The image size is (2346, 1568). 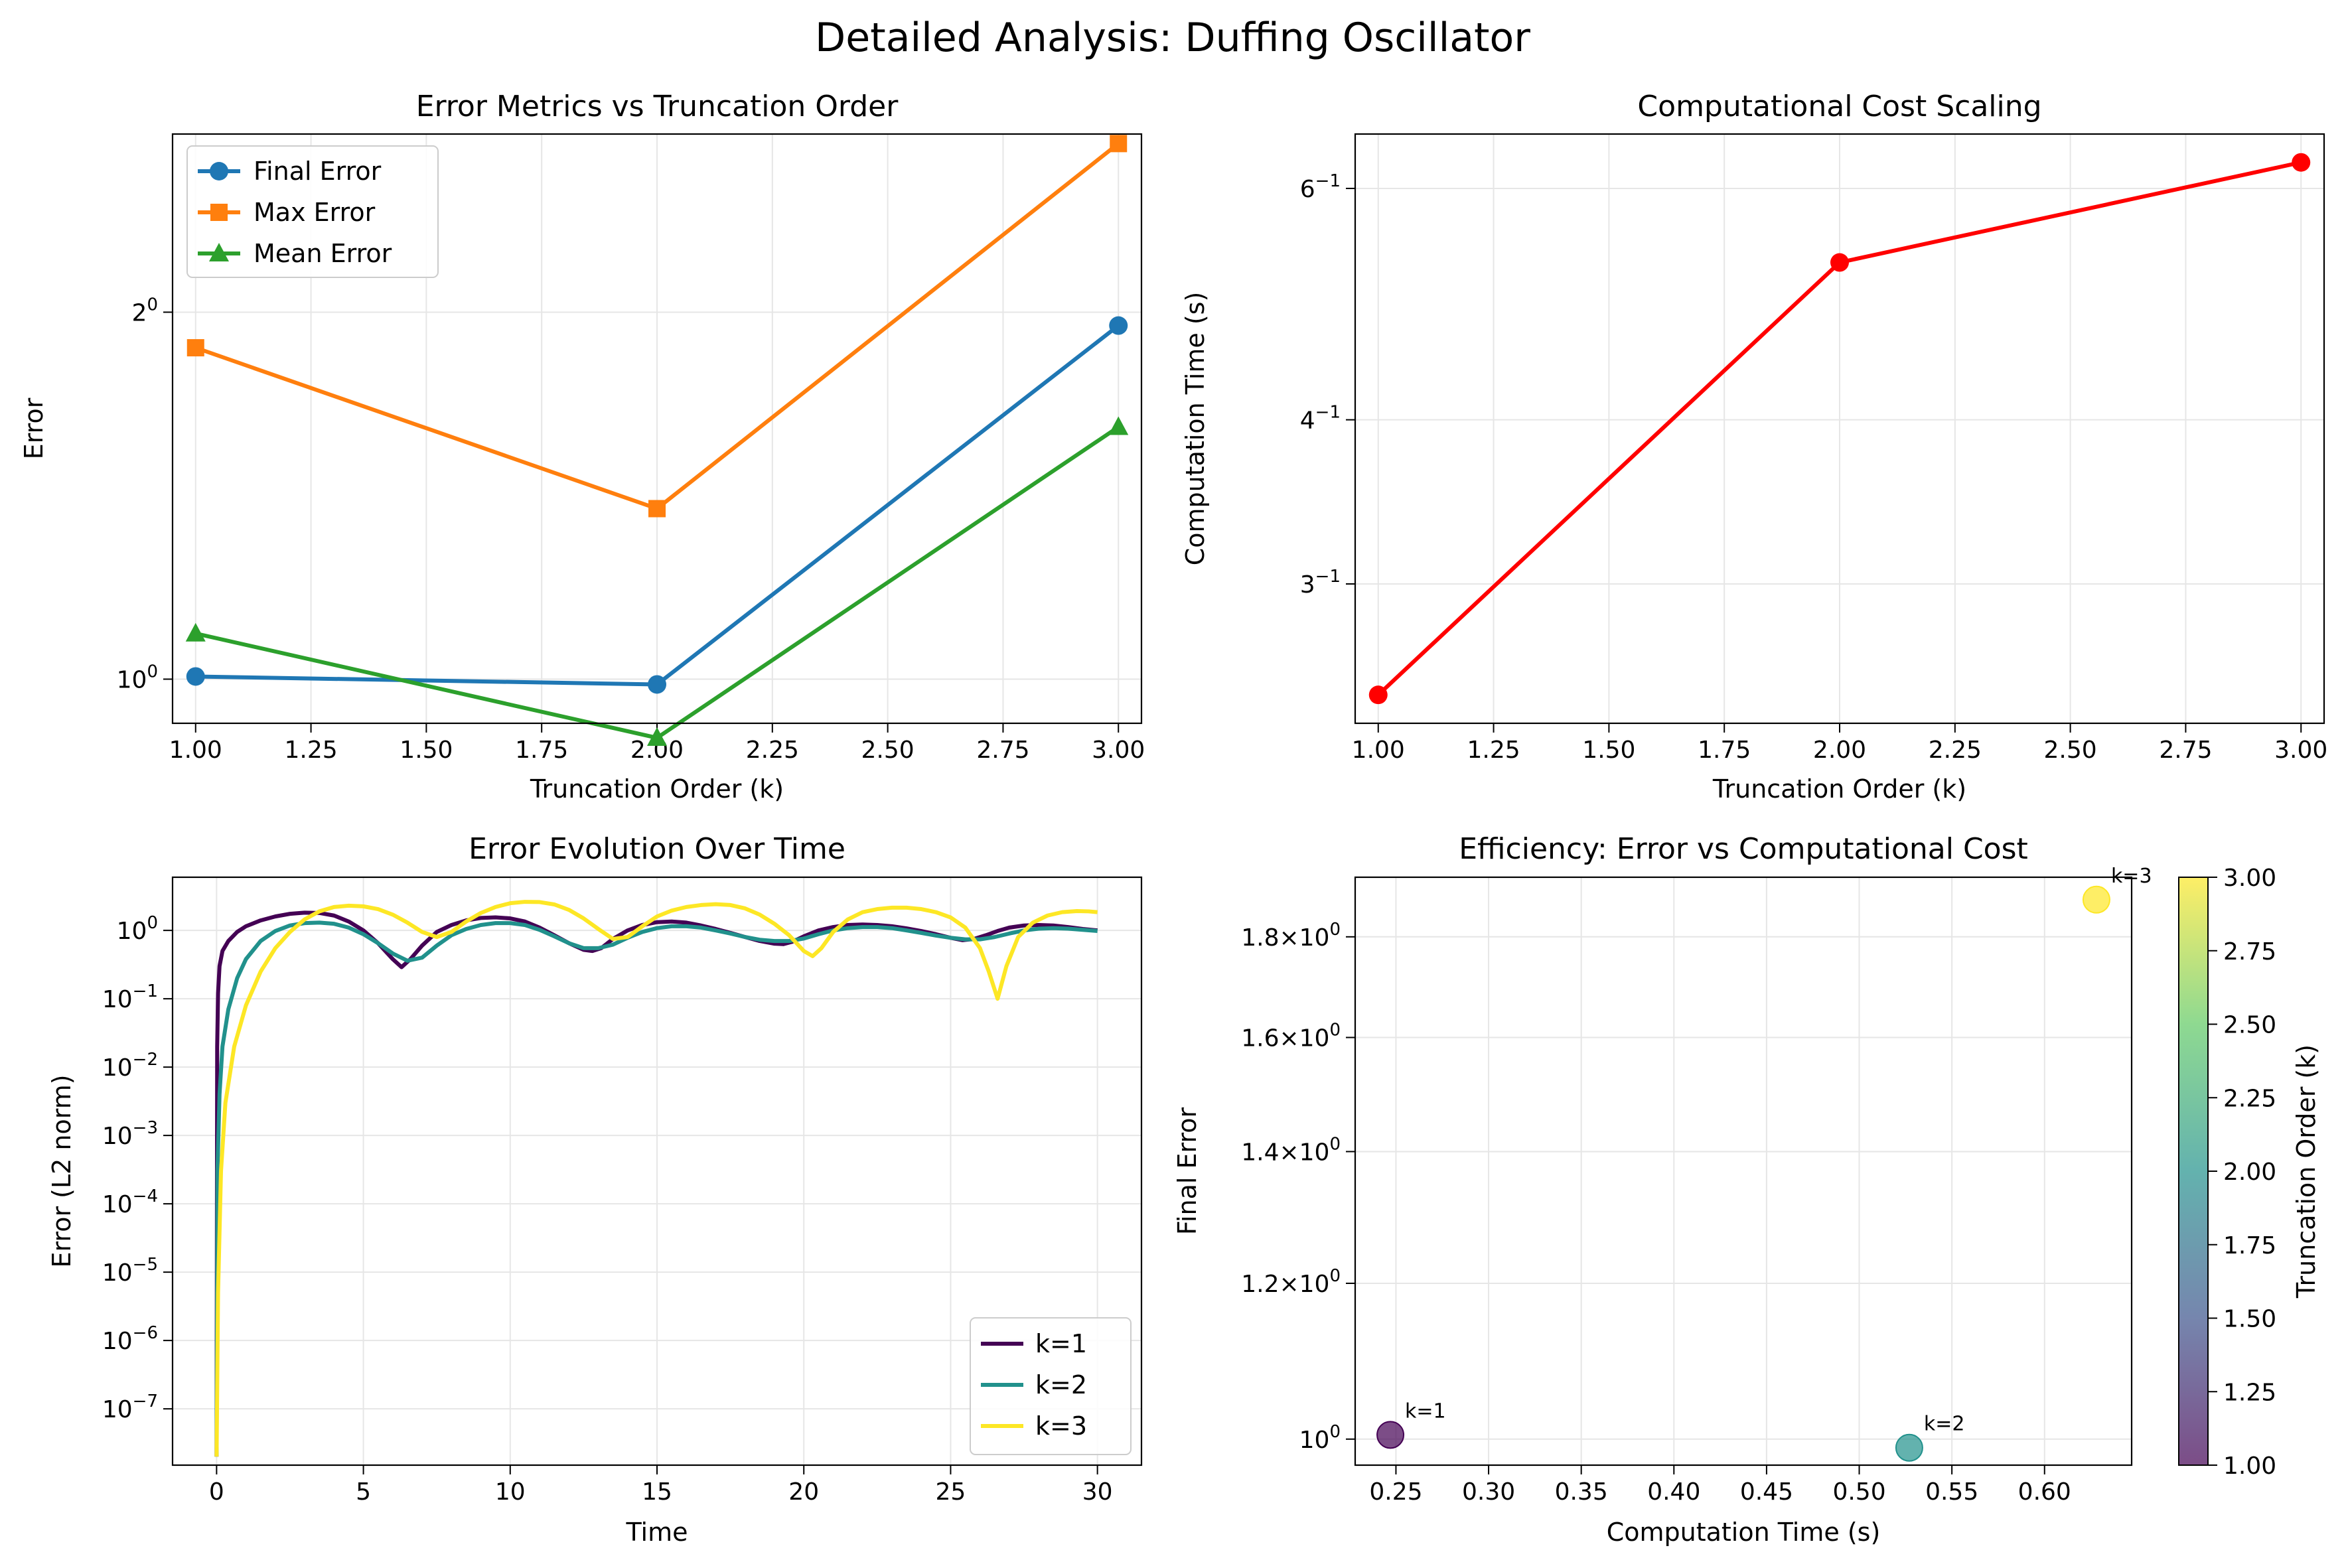 I want to click on p3-y-tick-label-exponent: −2, so click(x=145, y=1060).